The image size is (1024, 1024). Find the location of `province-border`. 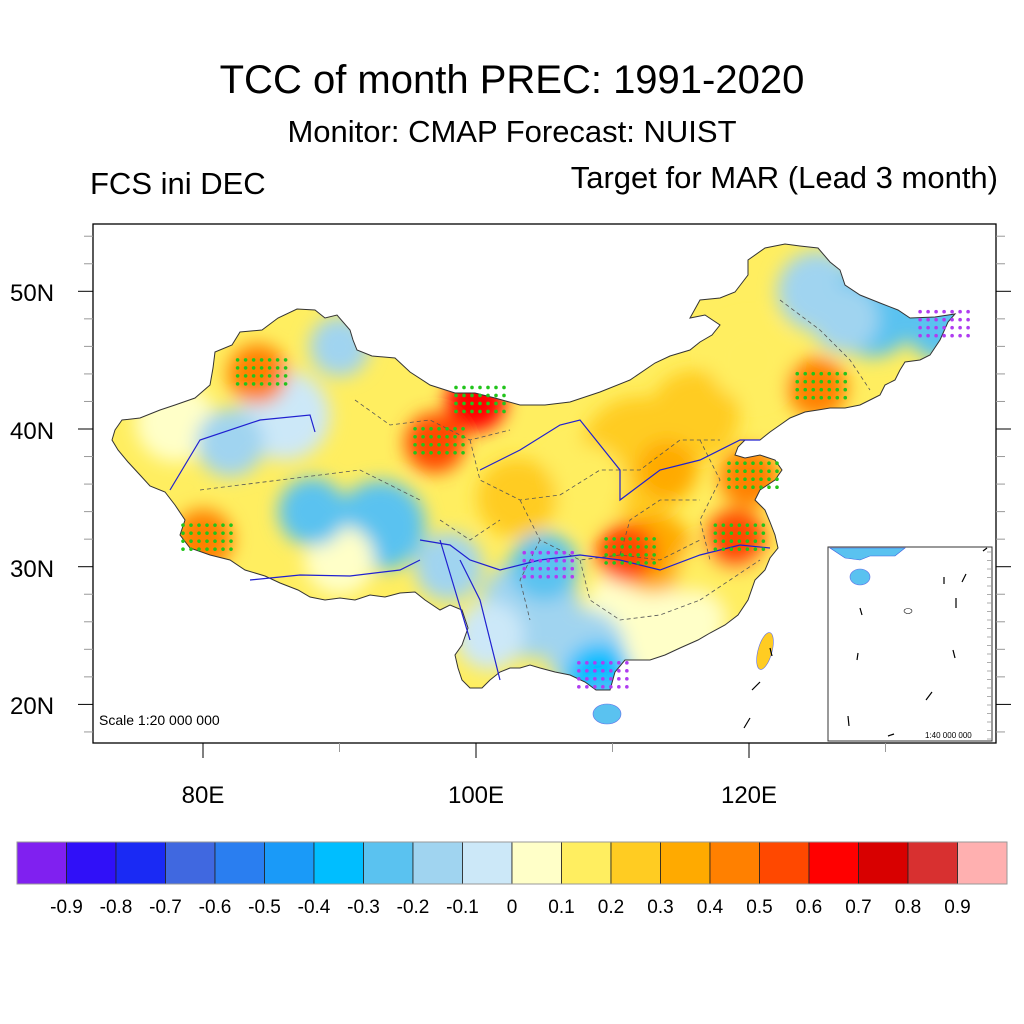

province-border is located at coordinates (432, 420).